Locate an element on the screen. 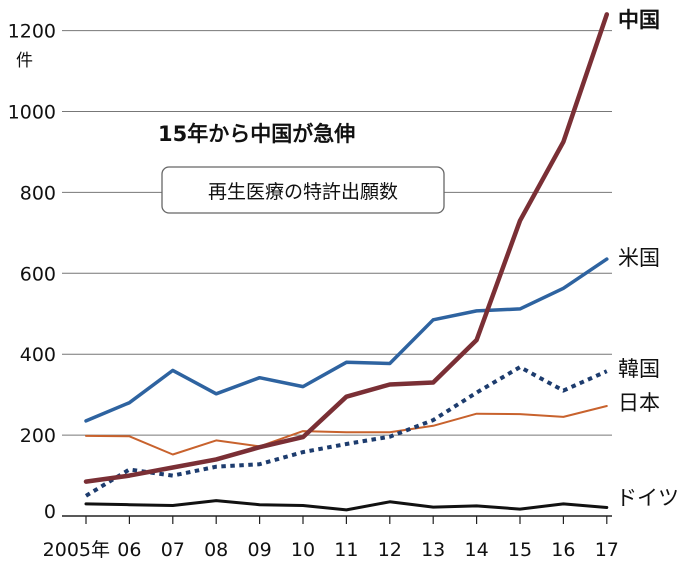  x-tick-label: 14 is located at coordinates (477, 550).